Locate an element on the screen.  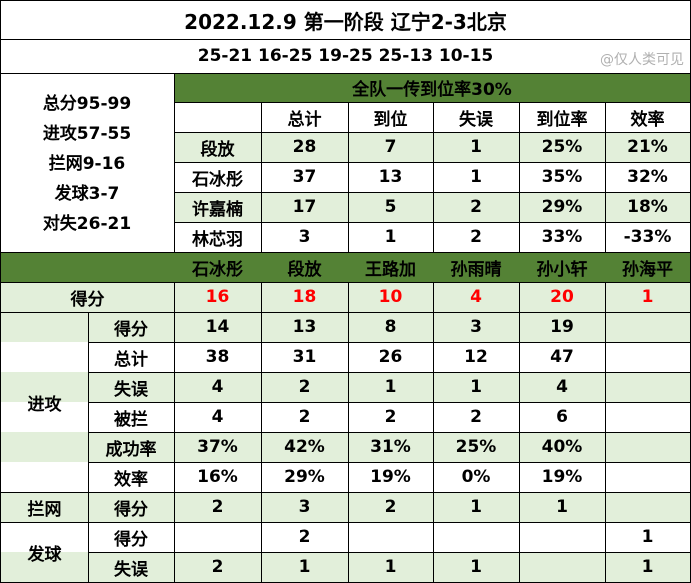
player-name: 石冰彤 is located at coordinates (217, 269).